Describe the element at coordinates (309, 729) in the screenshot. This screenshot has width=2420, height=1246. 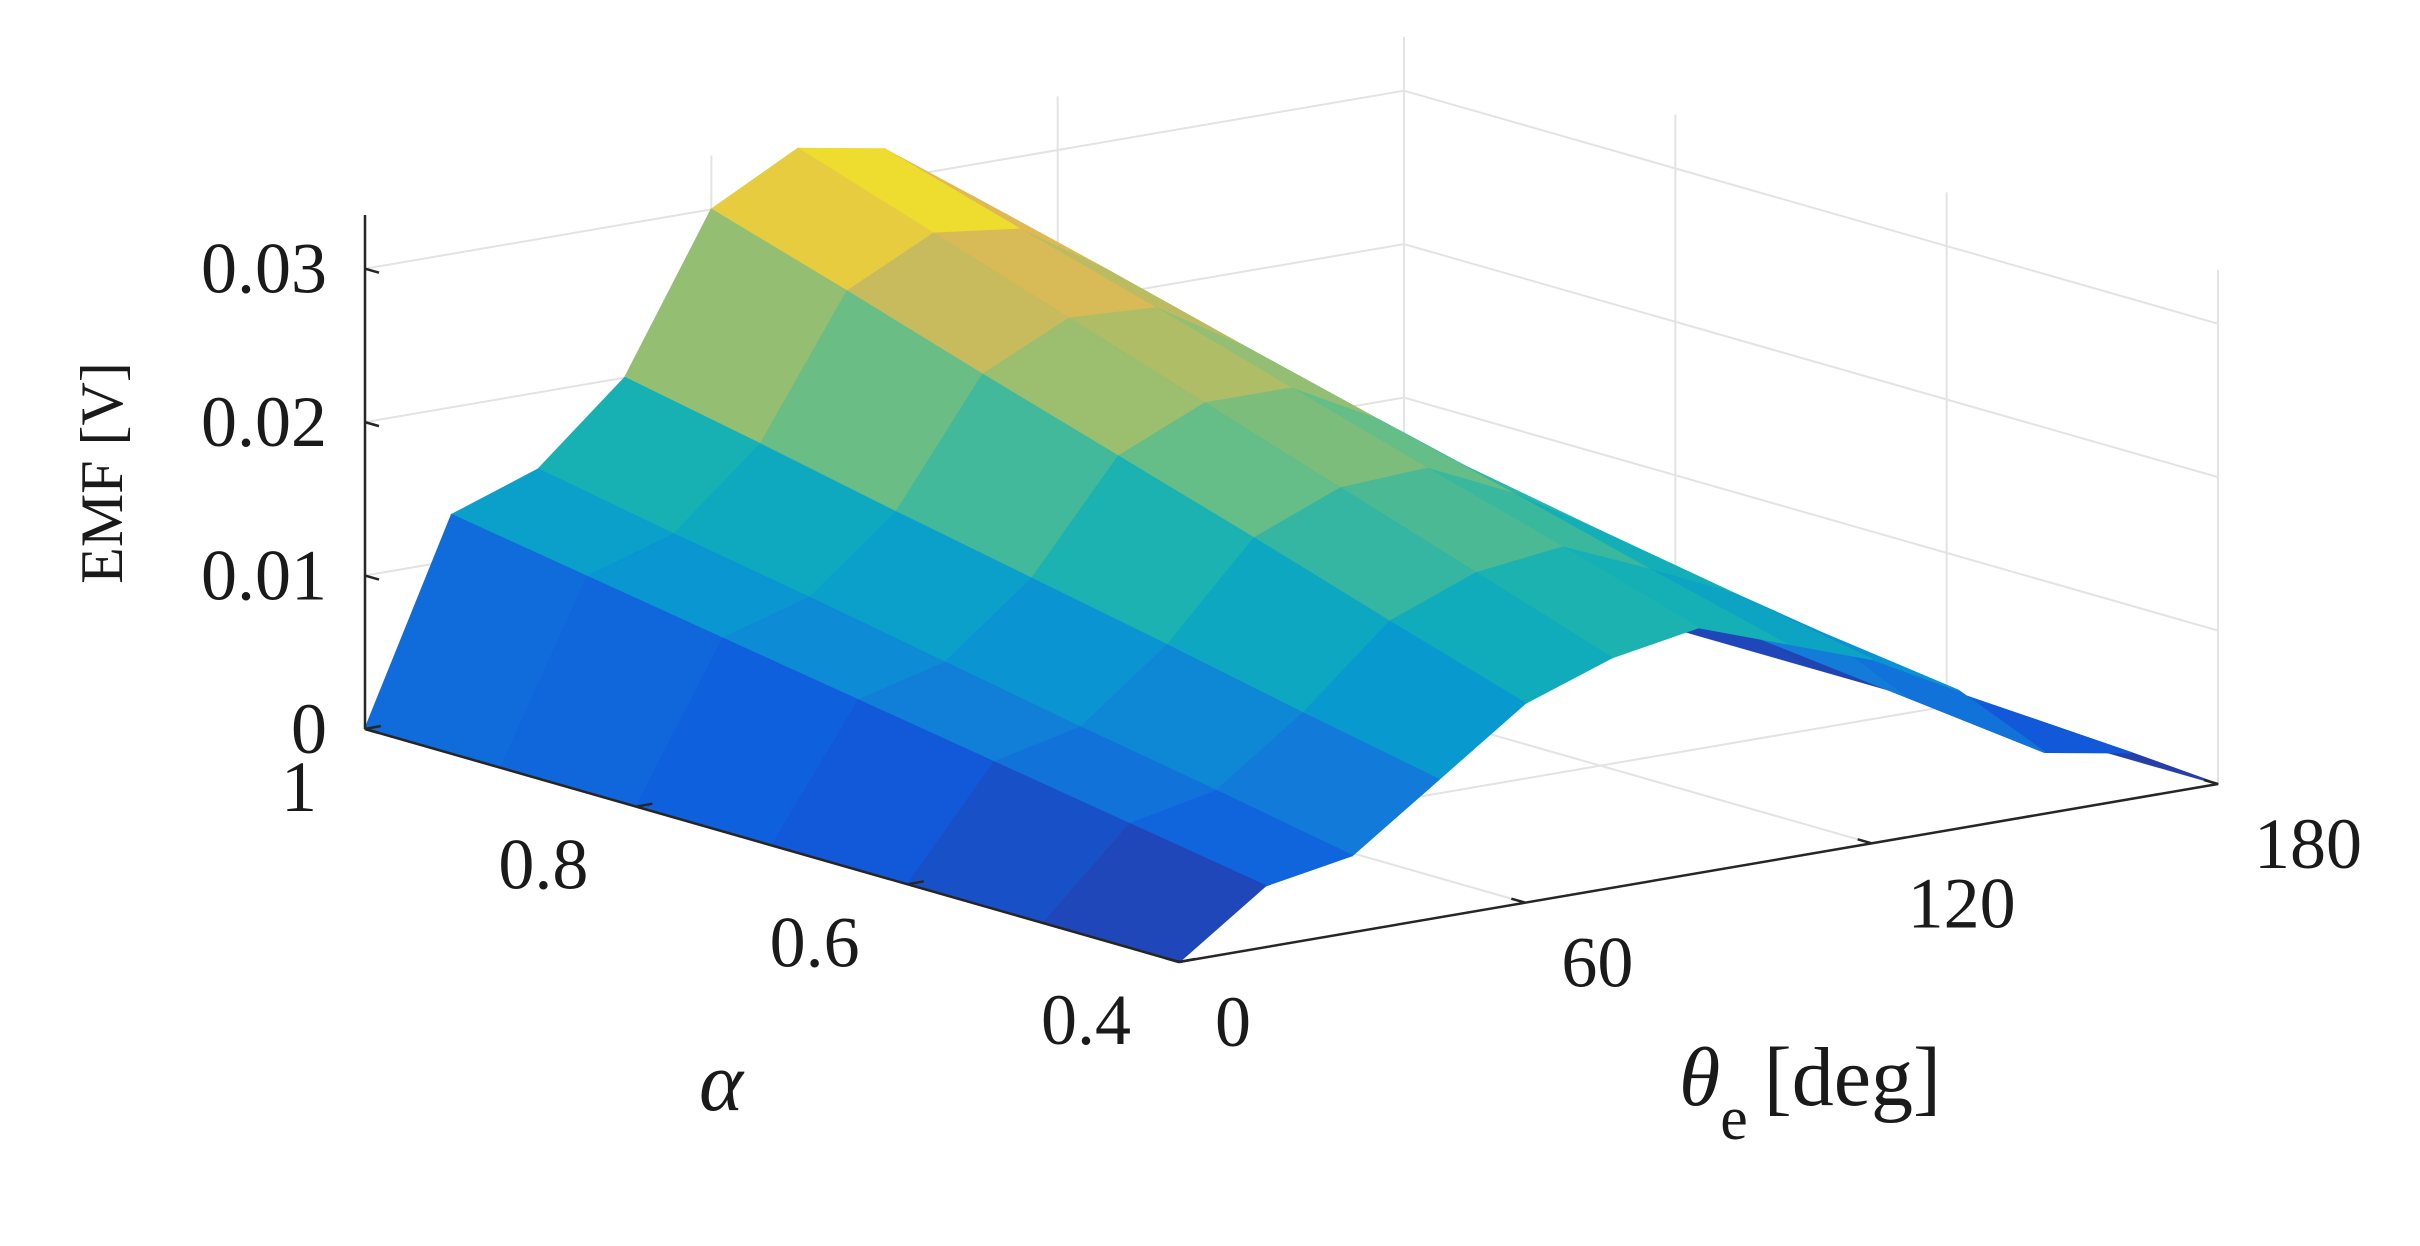
I see `z-tick-label: 0` at that location.